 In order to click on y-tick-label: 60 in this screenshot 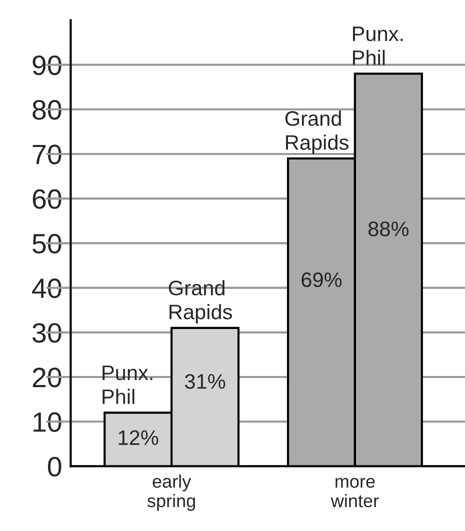, I will do `click(47, 199)`.